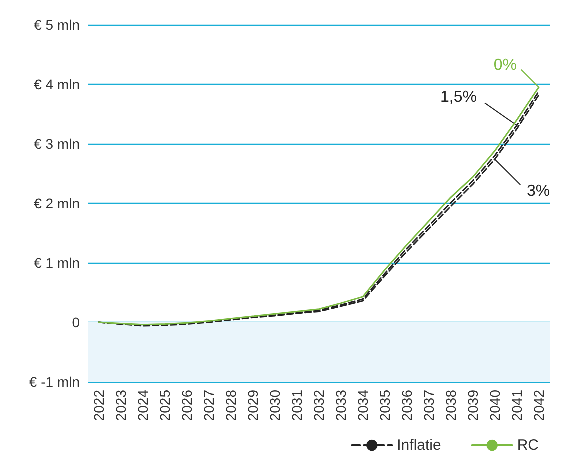 This screenshot has width=566, height=468. I want to click on x-tick-label: 2022, so click(99, 406).